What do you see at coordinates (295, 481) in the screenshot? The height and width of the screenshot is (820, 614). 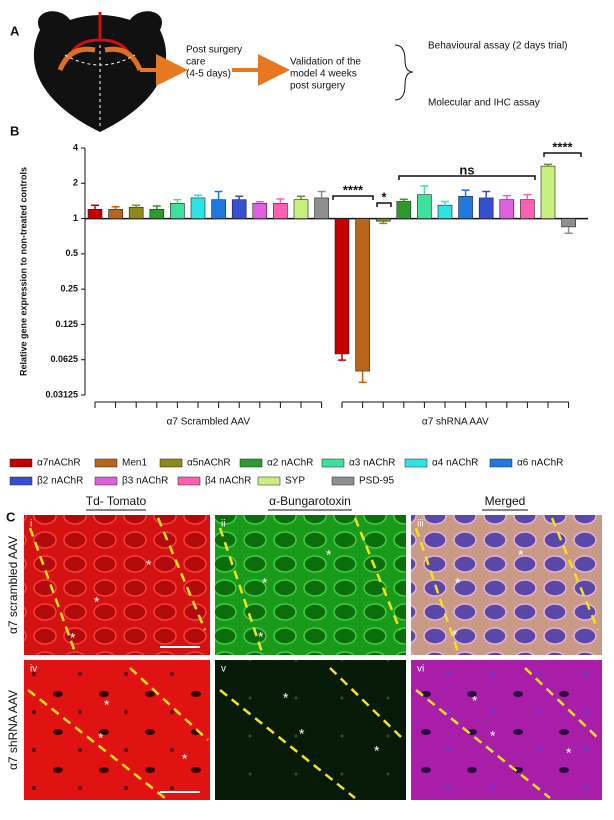 I see `legend-label: SYP` at bounding box center [295, 481].